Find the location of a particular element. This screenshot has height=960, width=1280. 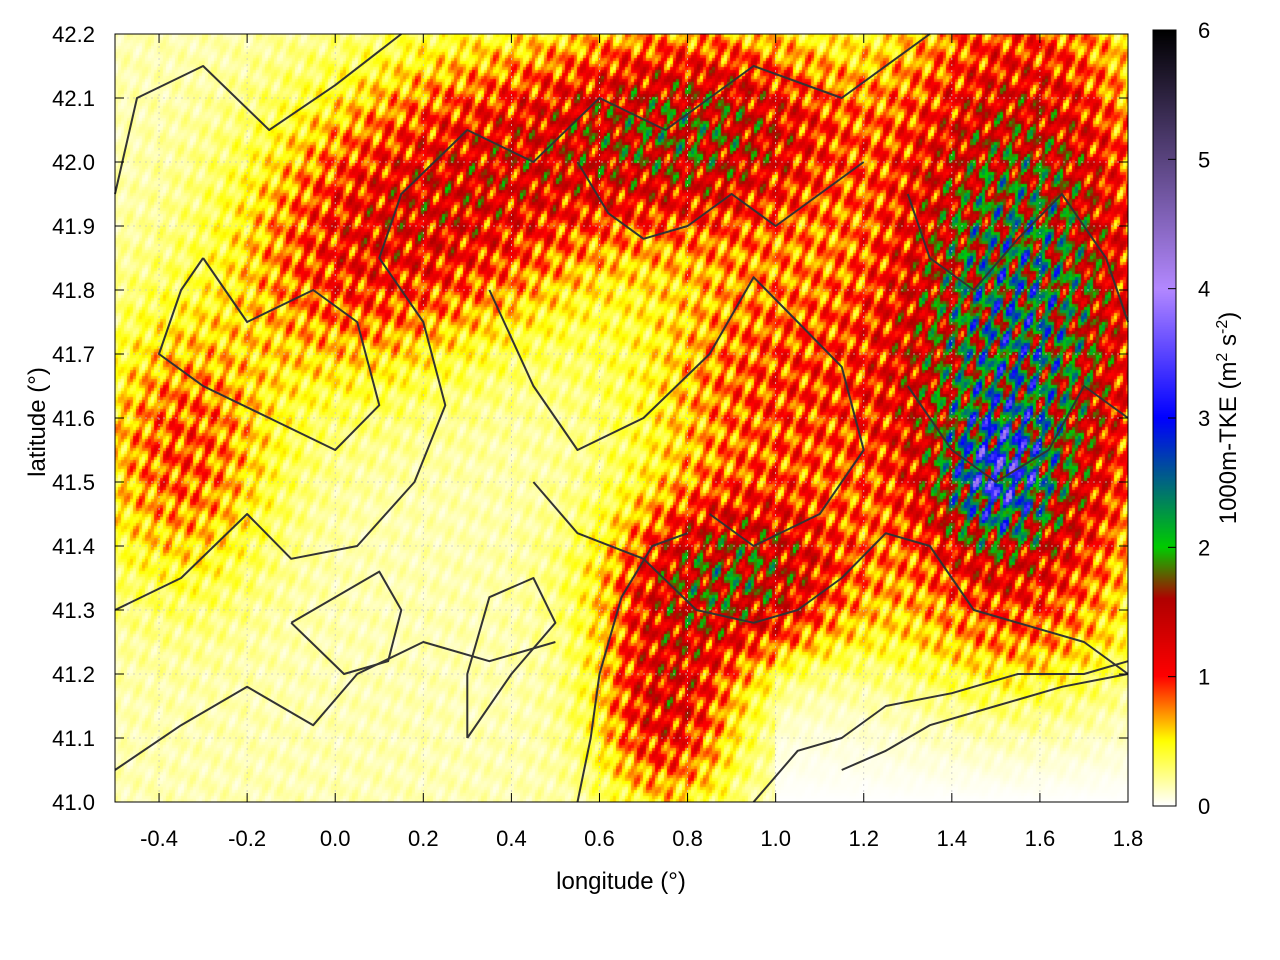

colorbar-tick-label: 4 is located at coordinates (1204, 289).